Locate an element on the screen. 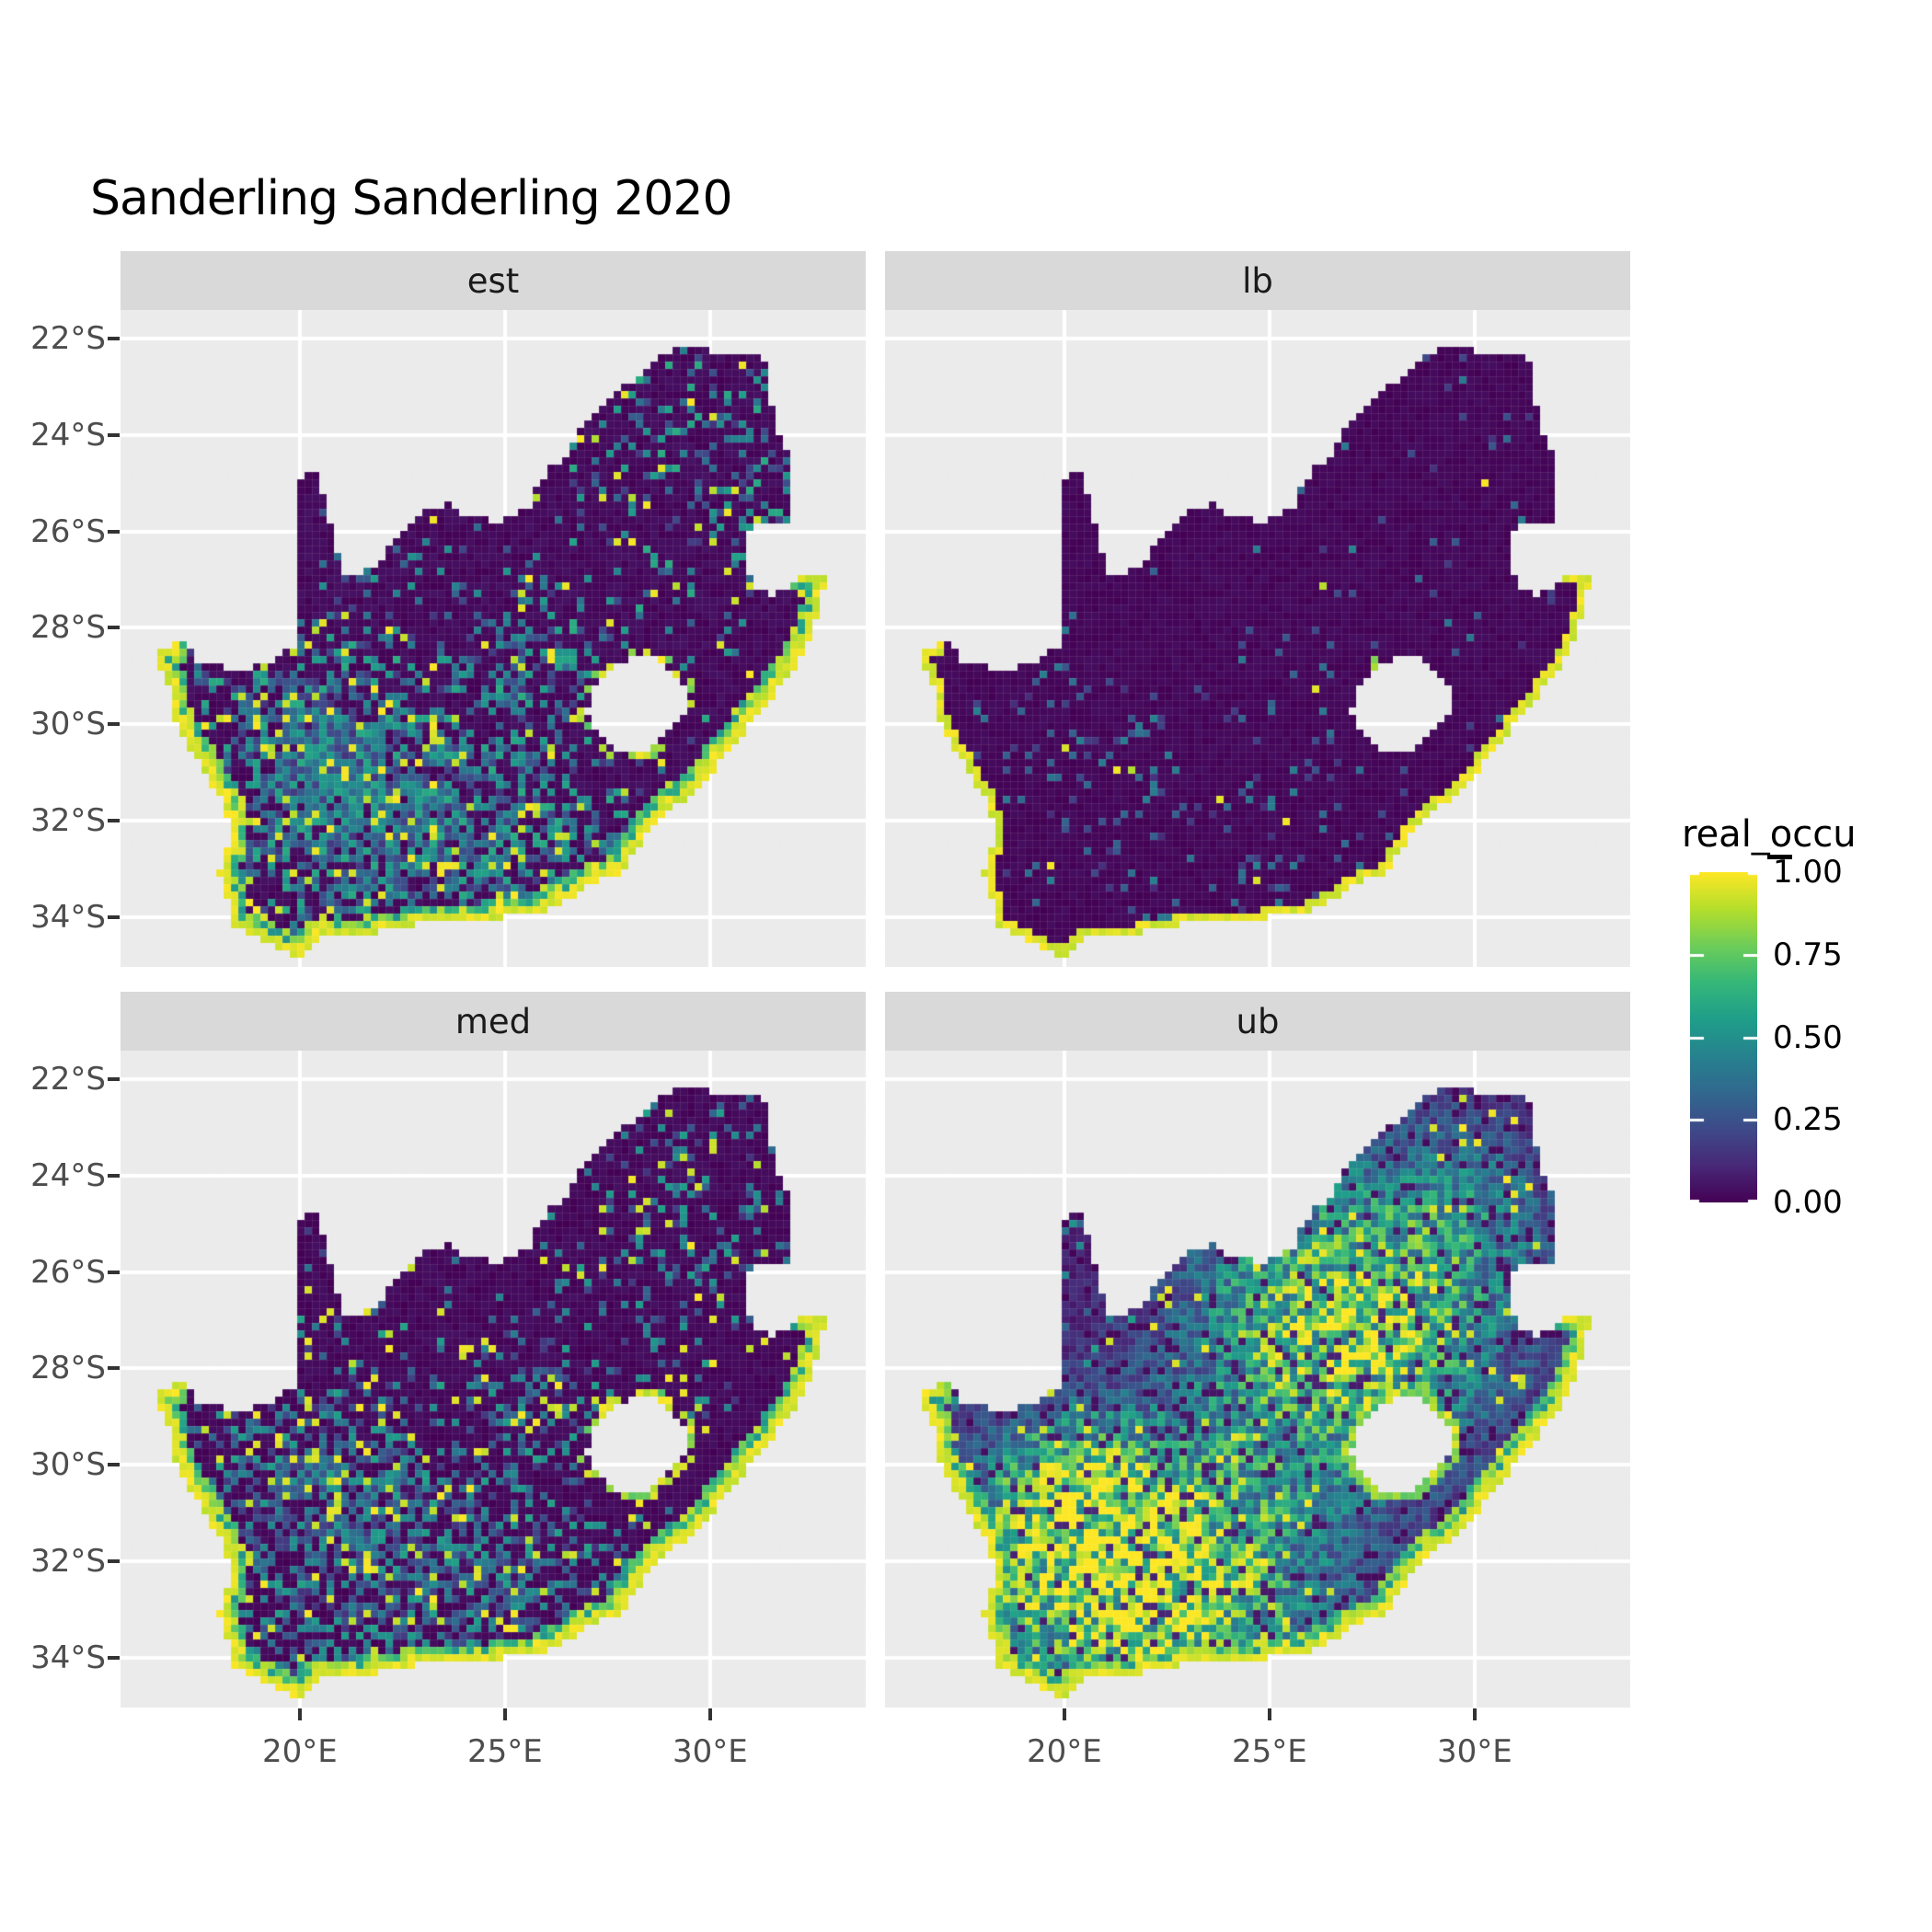 The height and width of the screenshot is (1932, 1932). legend-title: real_occu is located at coordinates (1769, 834).